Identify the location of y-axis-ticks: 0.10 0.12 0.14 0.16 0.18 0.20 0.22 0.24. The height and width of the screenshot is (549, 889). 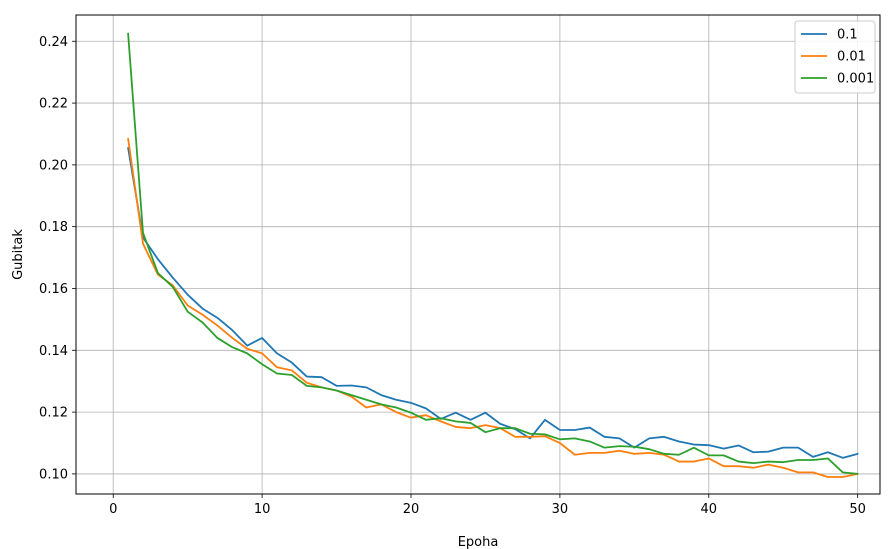
(57, 258).